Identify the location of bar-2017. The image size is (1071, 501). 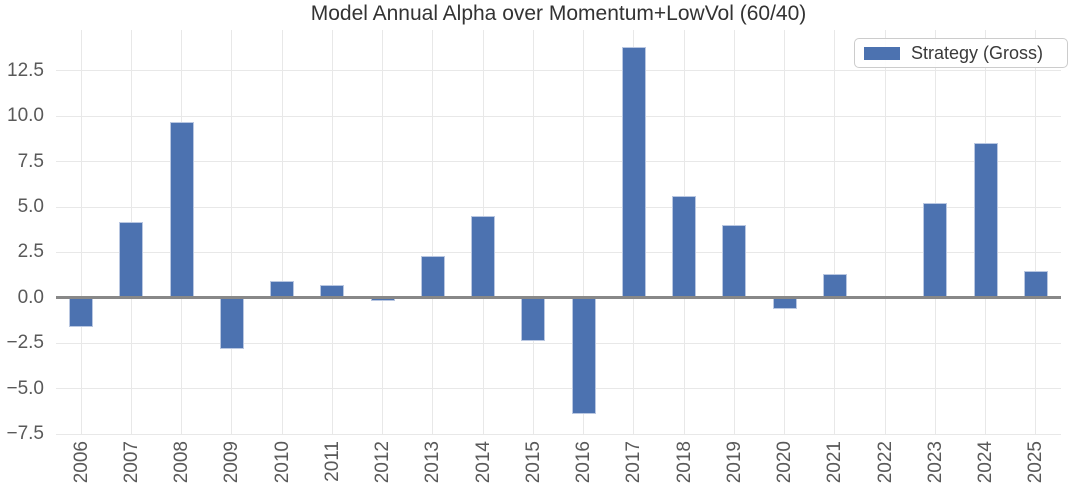
(633, 172).